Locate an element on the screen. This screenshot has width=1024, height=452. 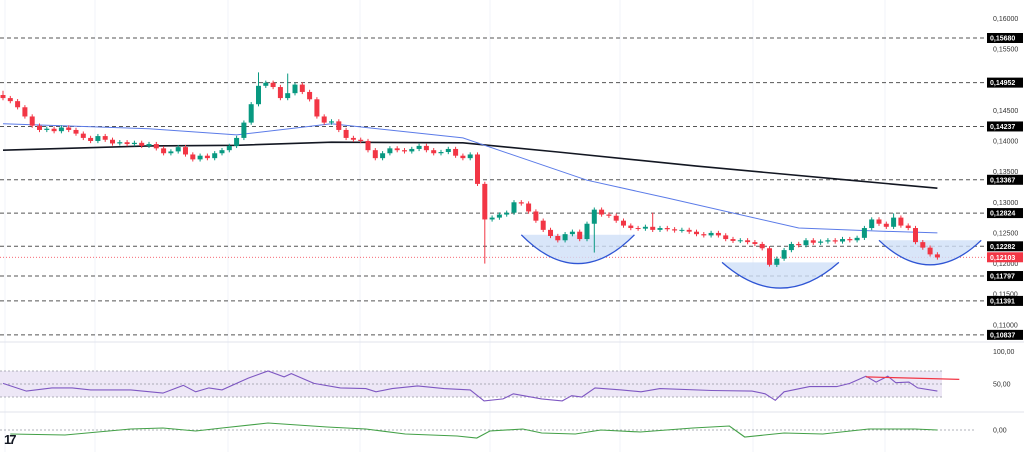
current-price-label: 0,12103 is located at coordinates (1002, 258).